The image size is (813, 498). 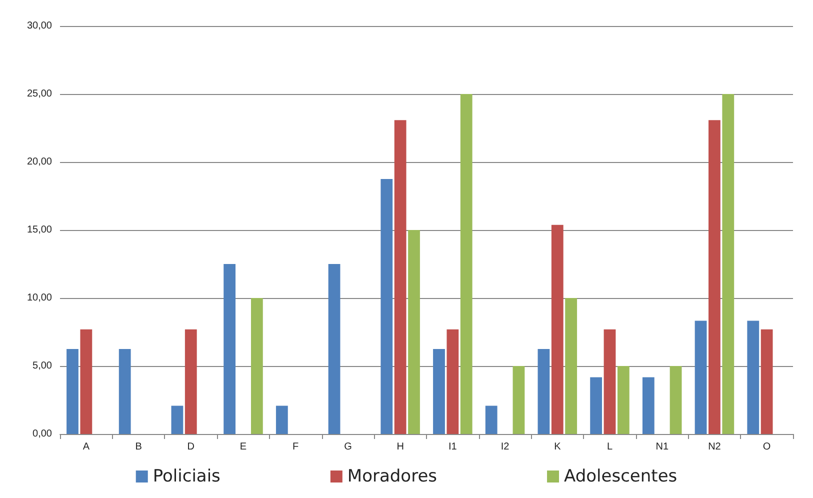 I want to click on x-tick-label: A, so click(x=86, y=447).